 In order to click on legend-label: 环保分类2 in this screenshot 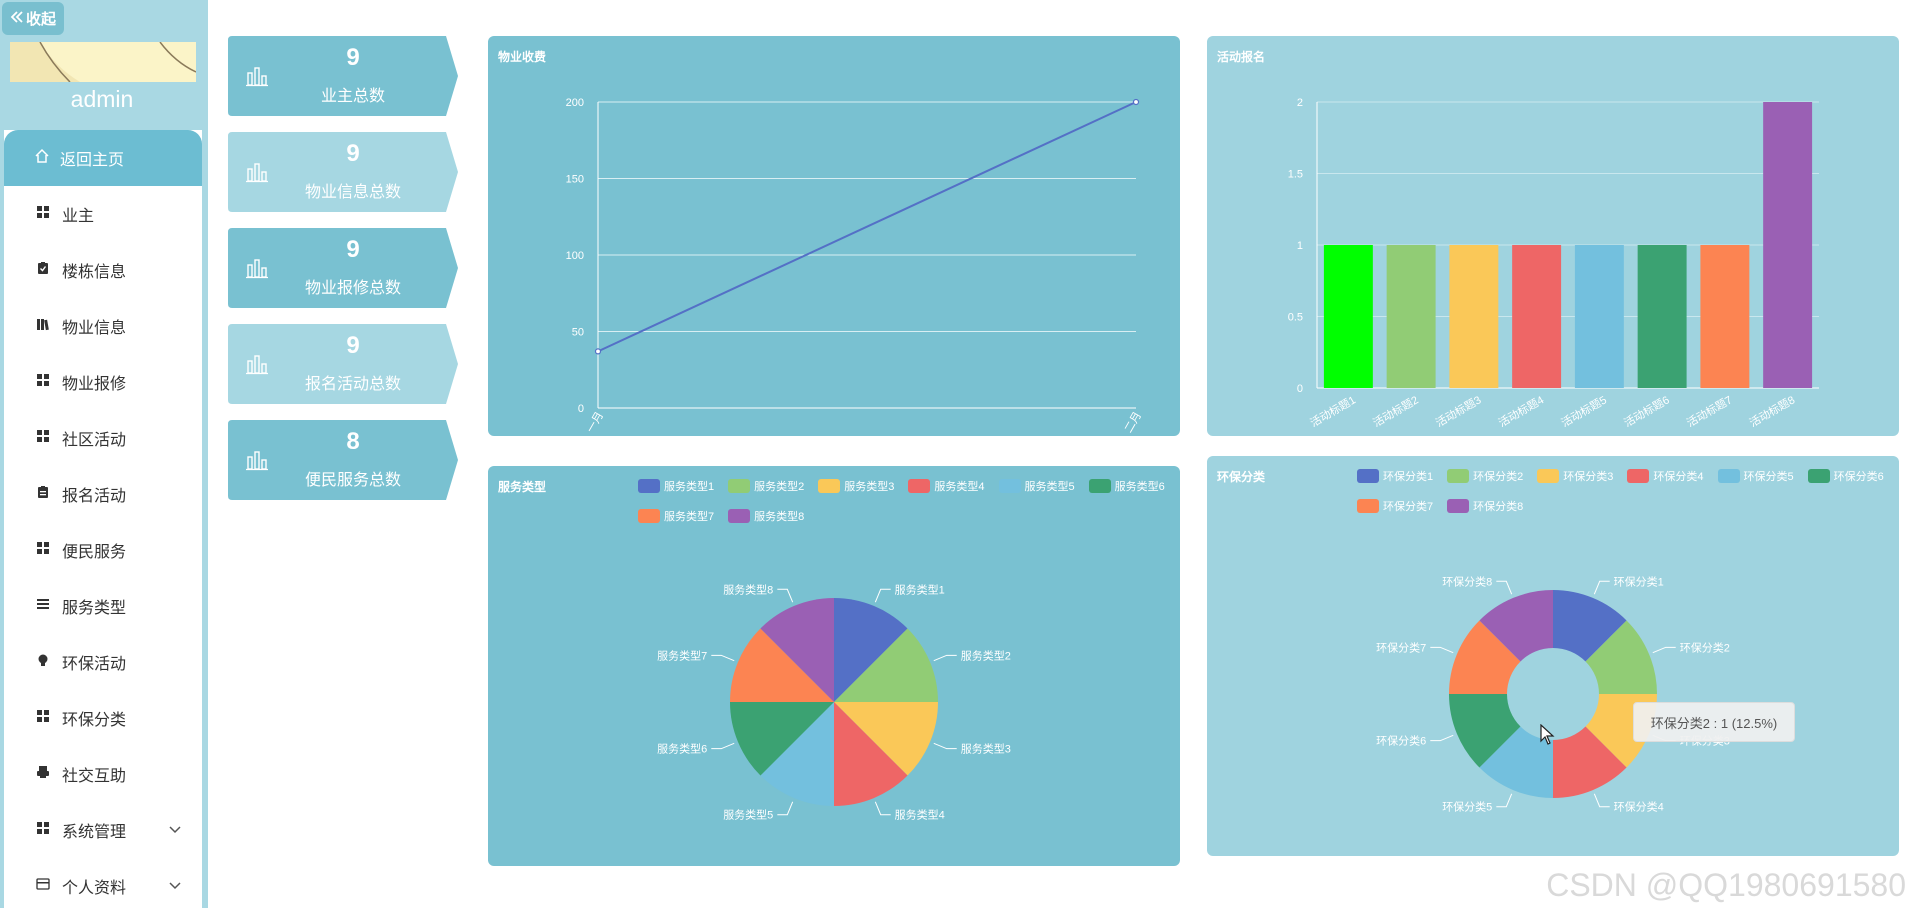, I will do `click(1498, 477)`.